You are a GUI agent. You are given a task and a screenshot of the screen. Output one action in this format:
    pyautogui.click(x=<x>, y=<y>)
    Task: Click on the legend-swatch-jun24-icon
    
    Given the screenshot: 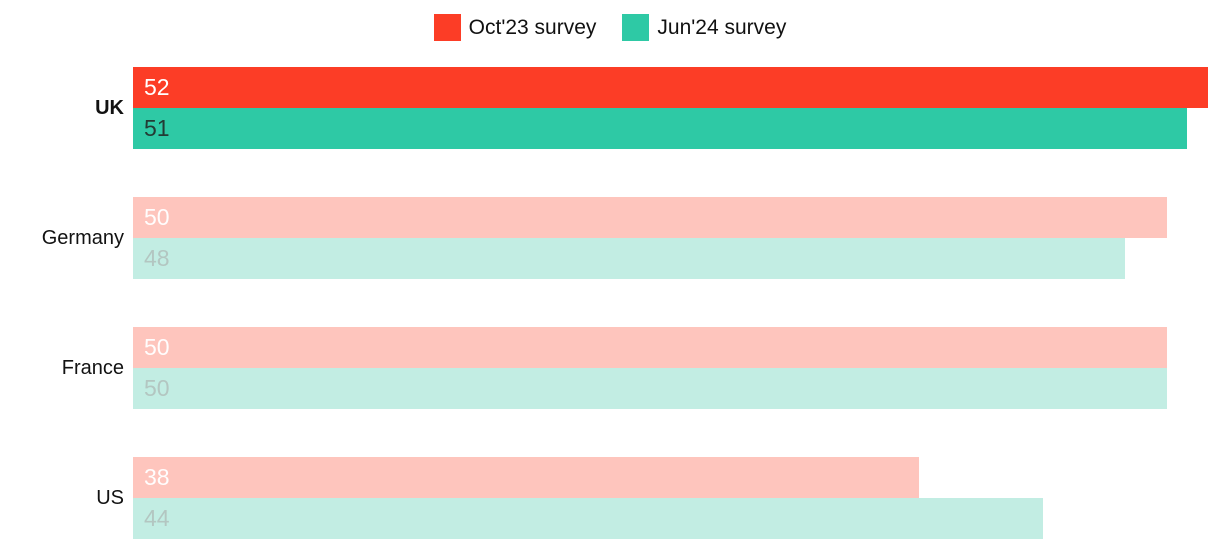 What is the action you would take?
    pyautogui.click(x=636, y=27)
    